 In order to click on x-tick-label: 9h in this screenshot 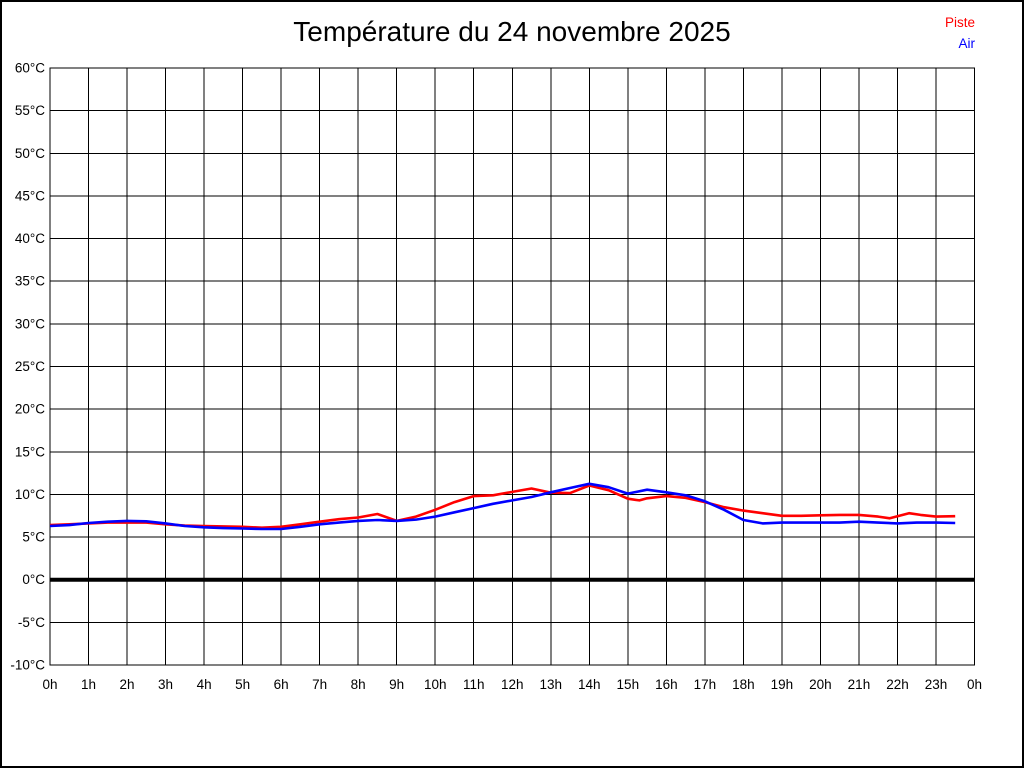, I will do `click(396, 684)`.